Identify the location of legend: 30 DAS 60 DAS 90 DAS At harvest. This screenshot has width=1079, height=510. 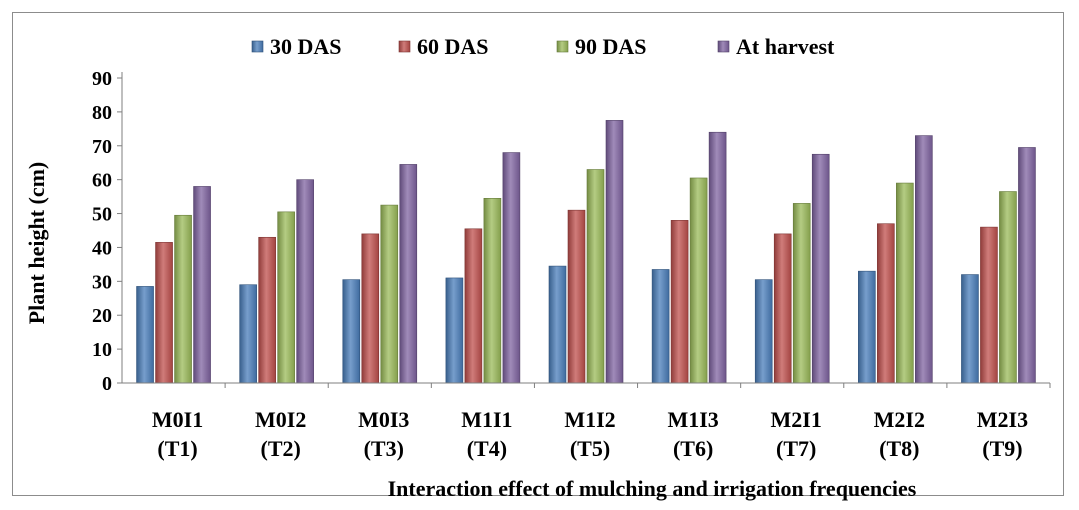
(543, 46).